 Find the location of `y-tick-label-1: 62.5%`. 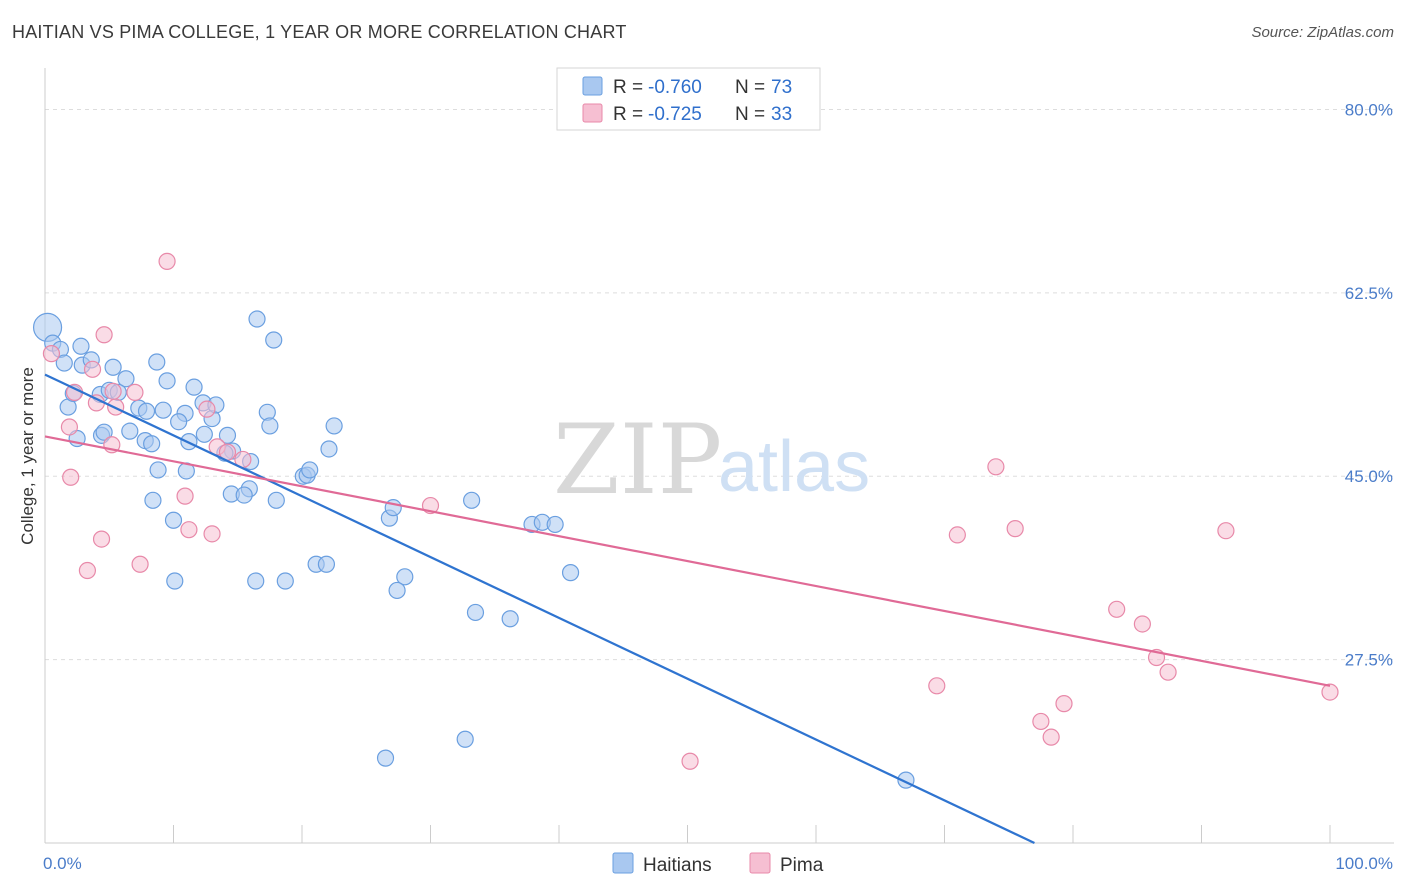

y-tick-label-1: 62.5% is located at coordinates (1369, 293).